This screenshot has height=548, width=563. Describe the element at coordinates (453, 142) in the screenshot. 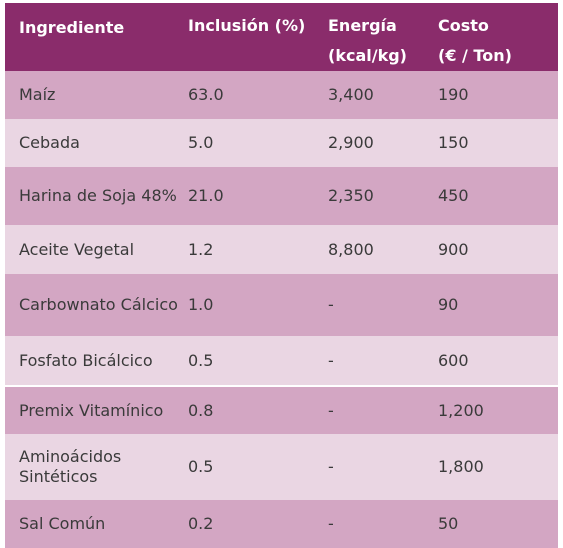

I see `cell-cost: 150` at that location.